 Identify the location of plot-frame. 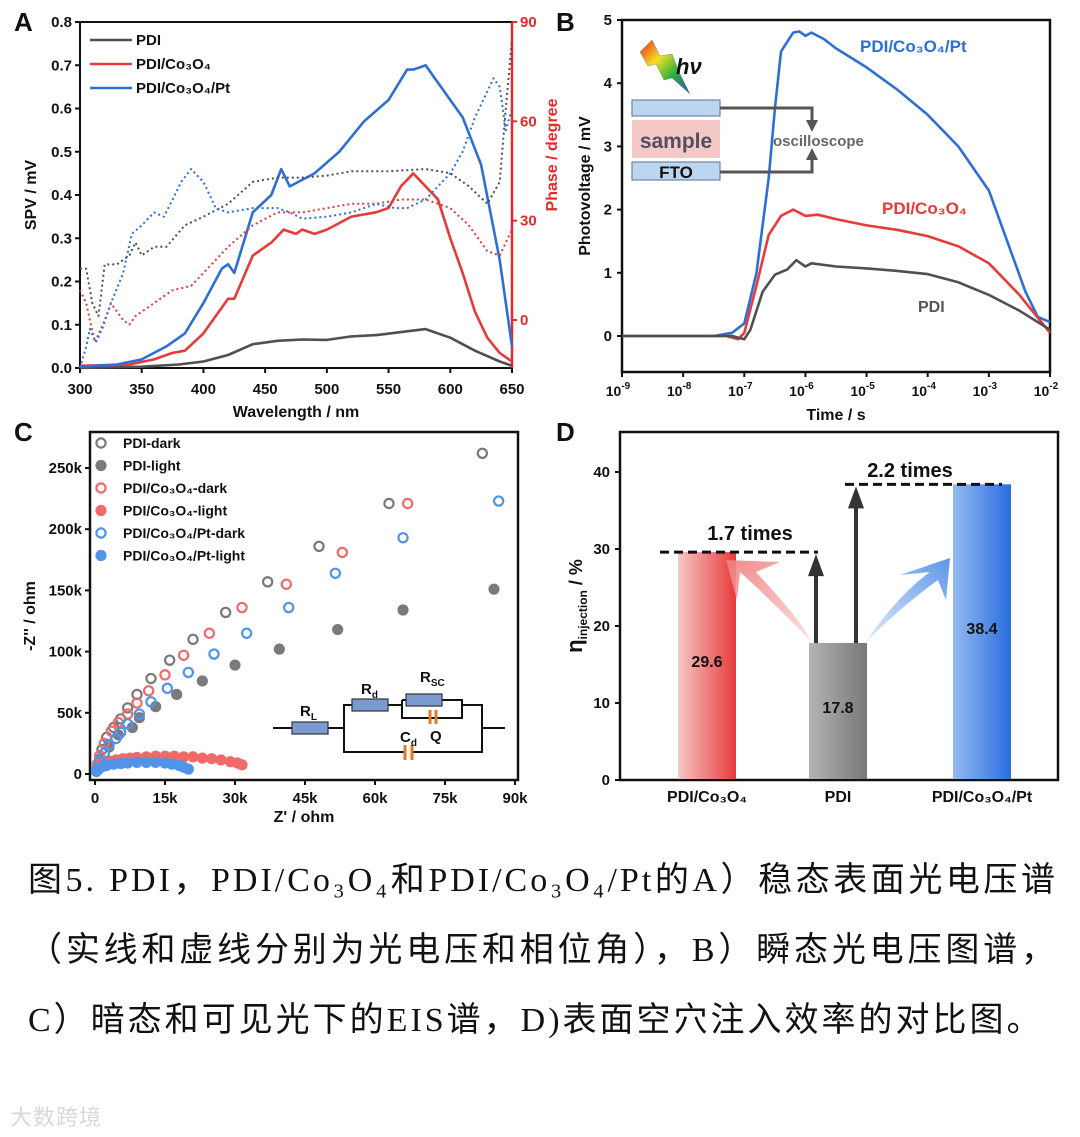
(836, 196).